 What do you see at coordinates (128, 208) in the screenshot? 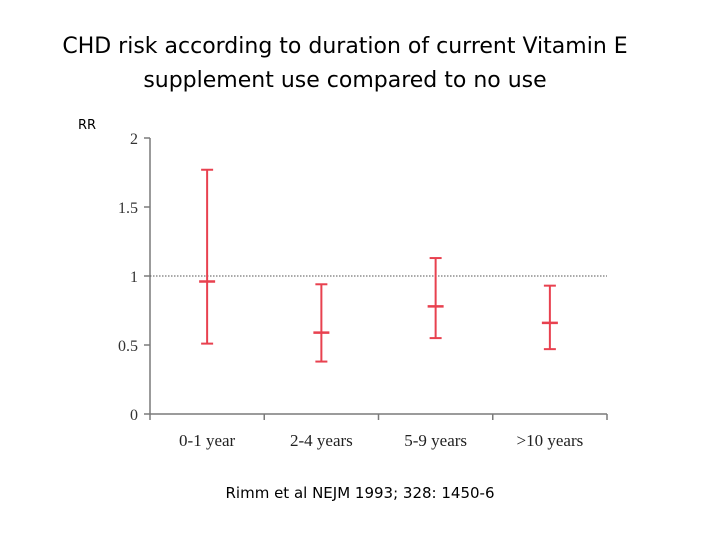
I see `y-tick-label: 1.5` at bounding box center [128, 208].